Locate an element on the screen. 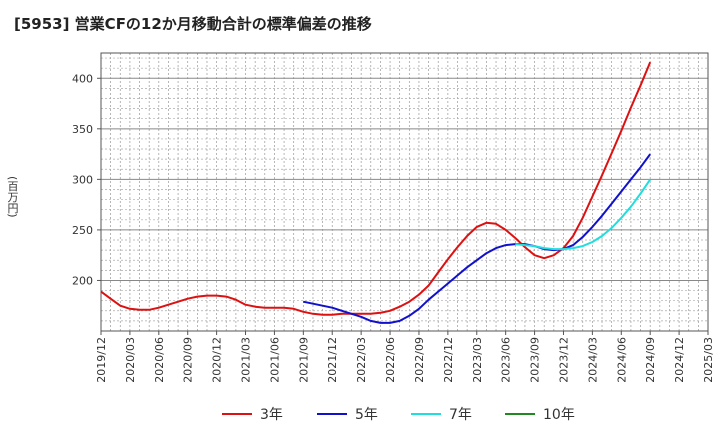 The width and height of the screenshot is (720, 440). x-tick-label: 2020/12 is located at coordinates (217, 360).